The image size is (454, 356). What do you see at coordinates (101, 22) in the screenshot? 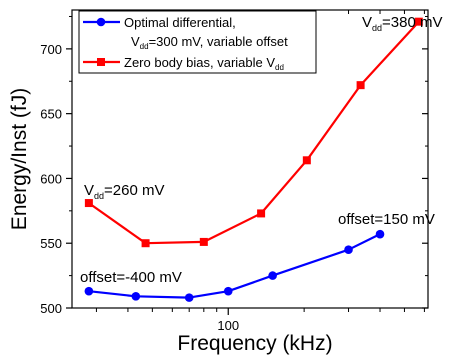
I see `legend-marker-blue` at bounding box center [101, 22].